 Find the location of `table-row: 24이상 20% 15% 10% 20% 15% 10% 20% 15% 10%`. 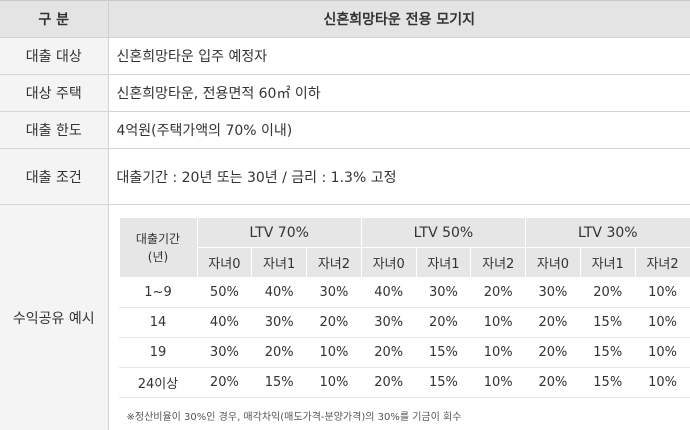

table-row: 24이상 20% 15% 10% 20% 15% 10% 20% 15% 10% is located at coordinates (404, 383).